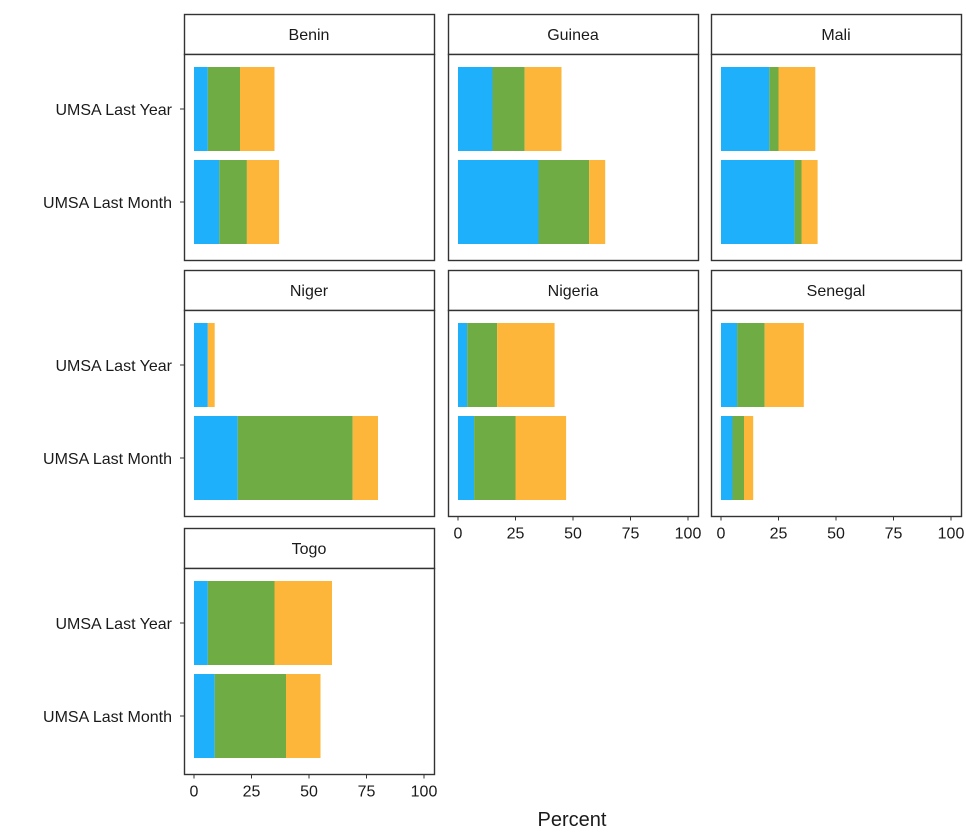 This screenshot has width=966, height=832. I want to click on panel-guinea: Guinea, so click(573, 137).